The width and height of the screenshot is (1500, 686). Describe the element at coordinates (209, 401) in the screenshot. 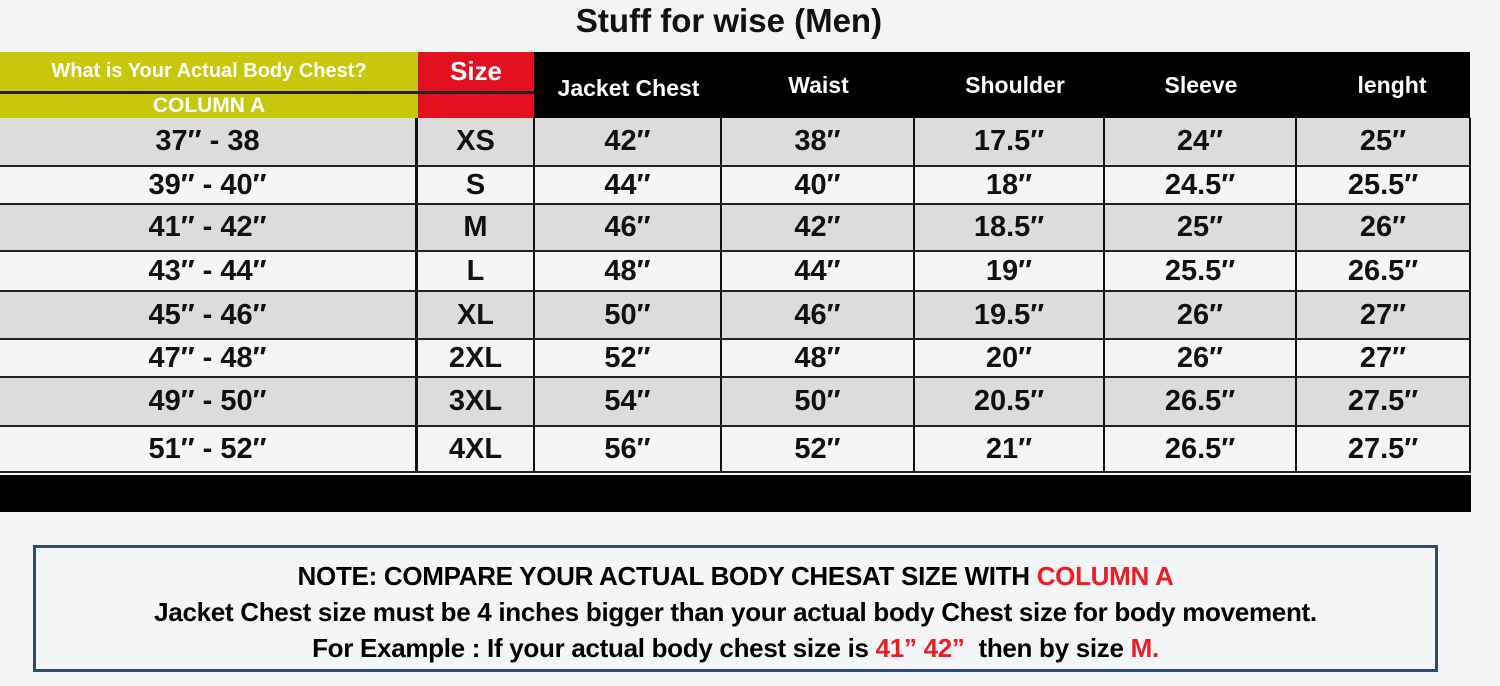

I see `cell-body-chest: 49″ - 50″` at that location.